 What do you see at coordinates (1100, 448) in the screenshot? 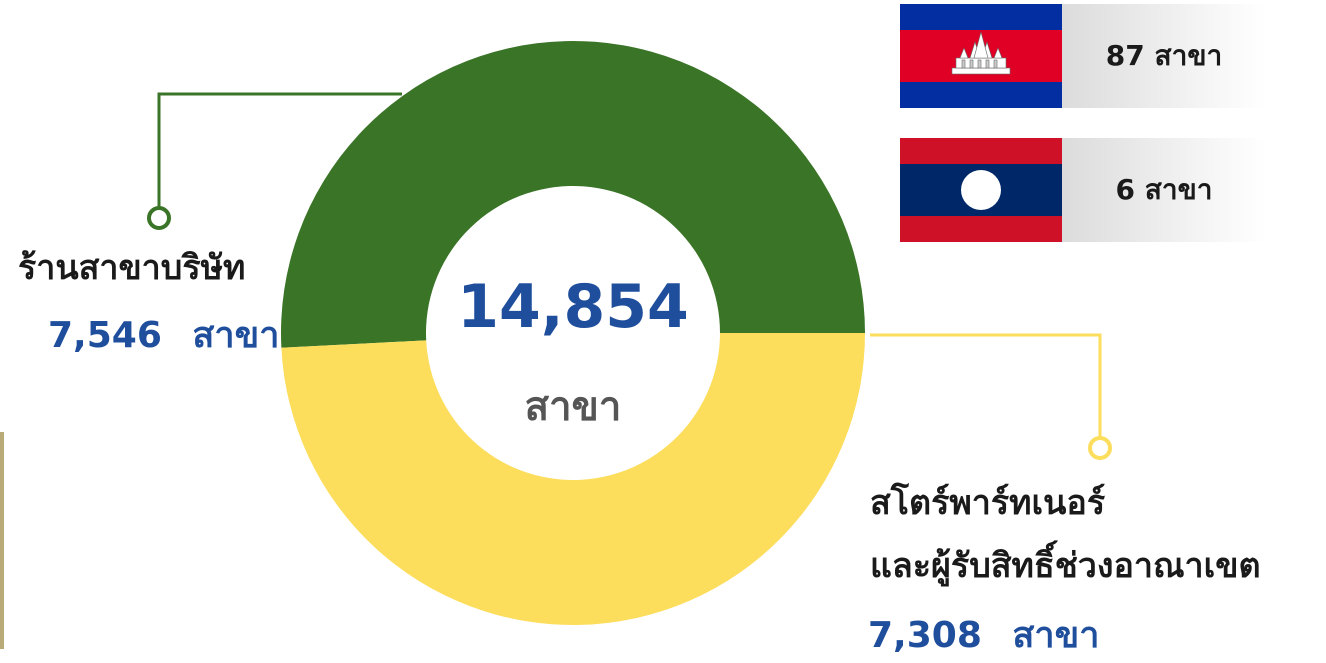
I see `partner-leader-dot` at bounding box center [1100, 448].